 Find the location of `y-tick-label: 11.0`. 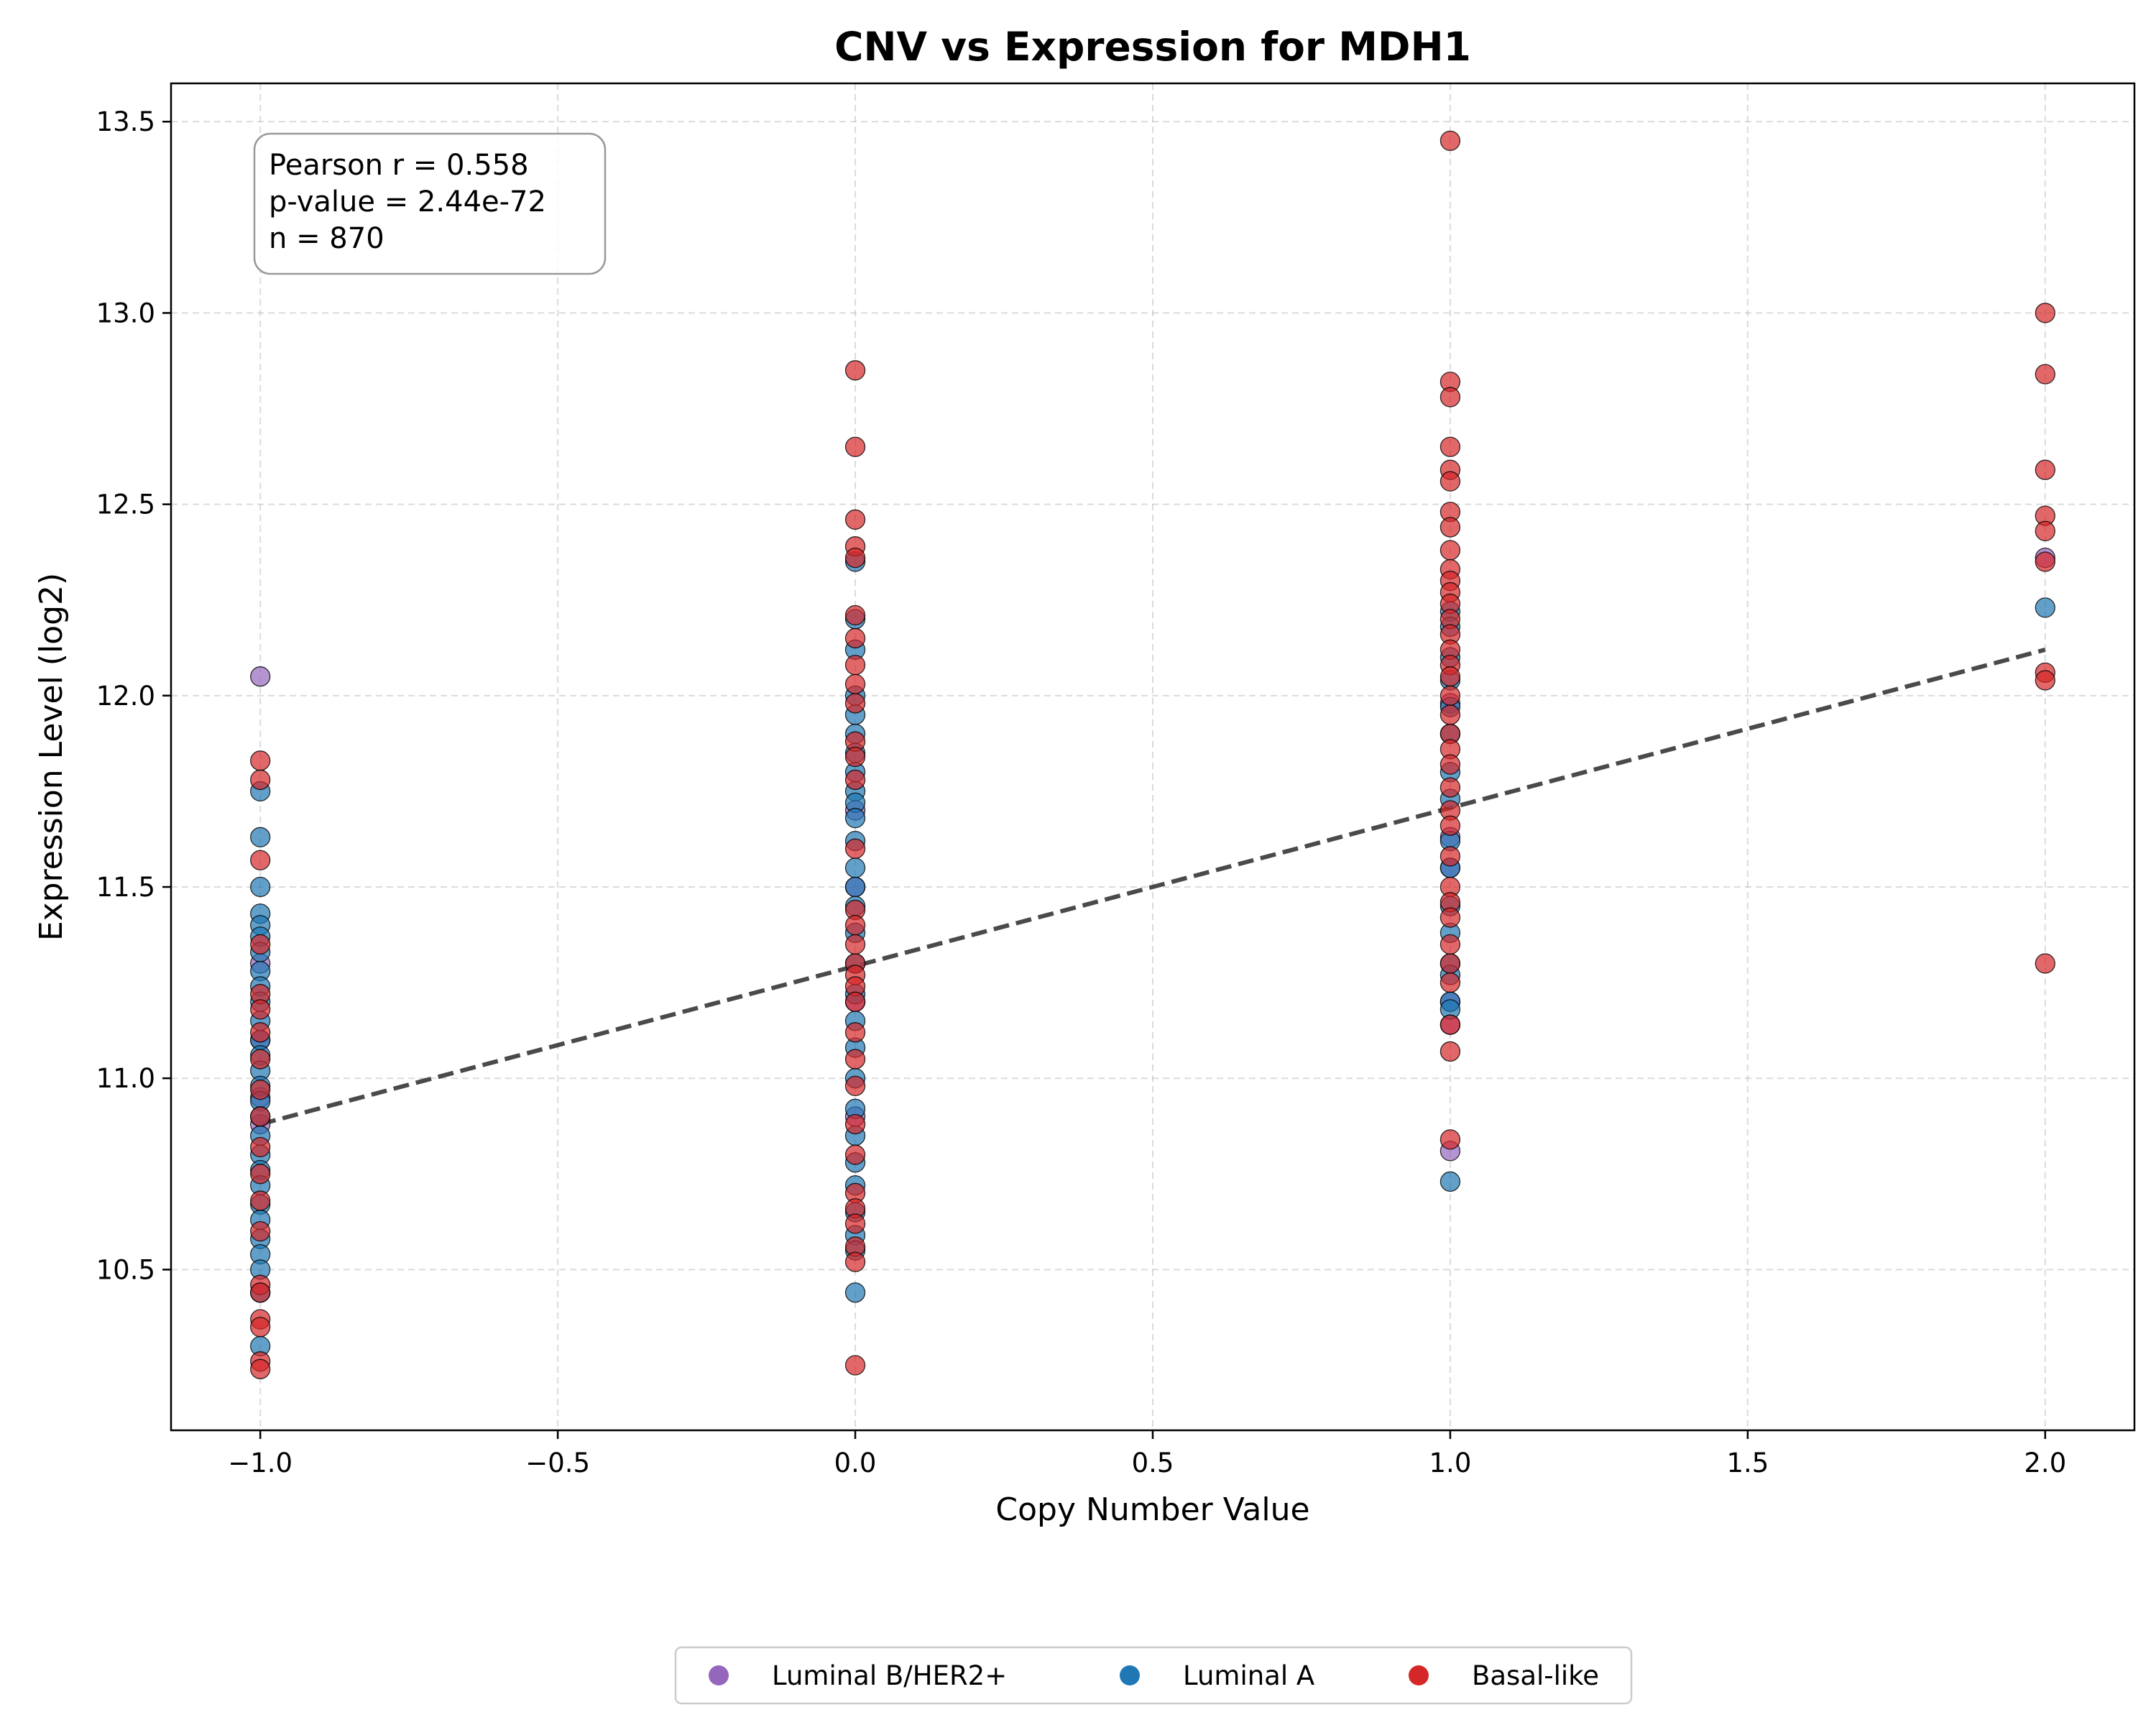

y-tick-label: 11.0 is located at coordinates (125, 1078).